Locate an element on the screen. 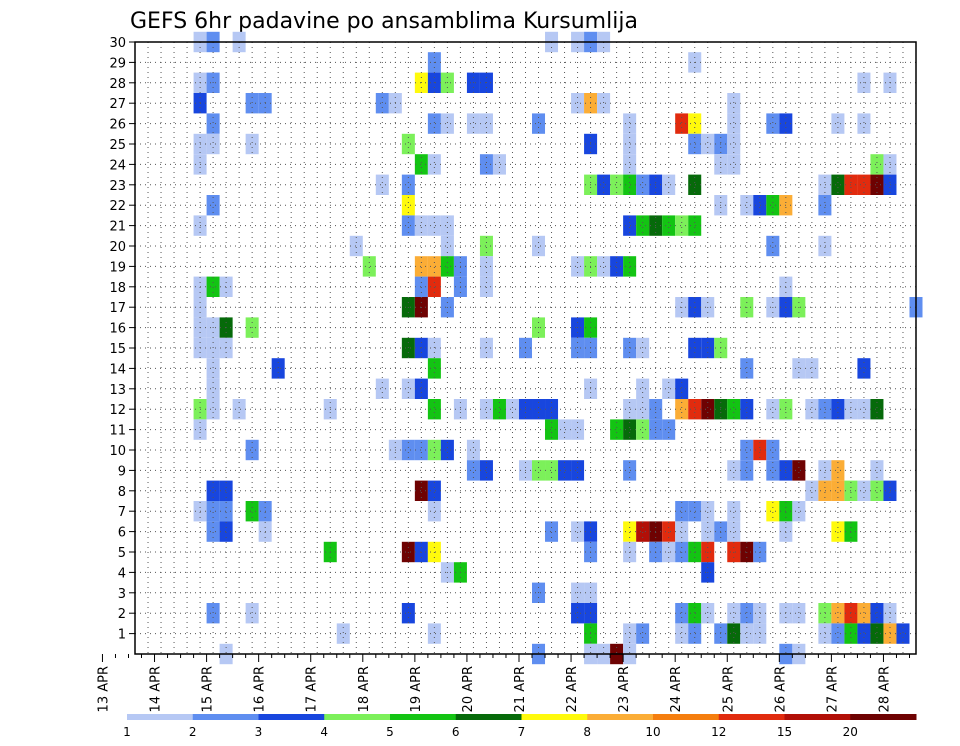  x-tick-label: 16 APR is located at coordinates (260, 689).